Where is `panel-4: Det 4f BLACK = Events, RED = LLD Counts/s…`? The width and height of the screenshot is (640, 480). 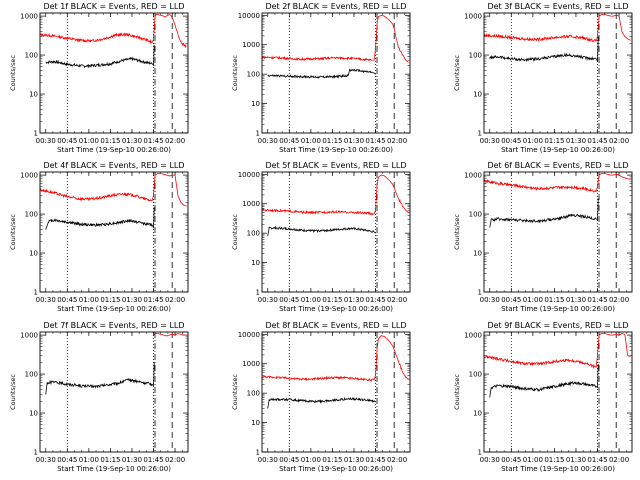 panel-4: Det 4f BLACK = Events, RED = LLD Counts/s… is located at coordinates (99, 237).